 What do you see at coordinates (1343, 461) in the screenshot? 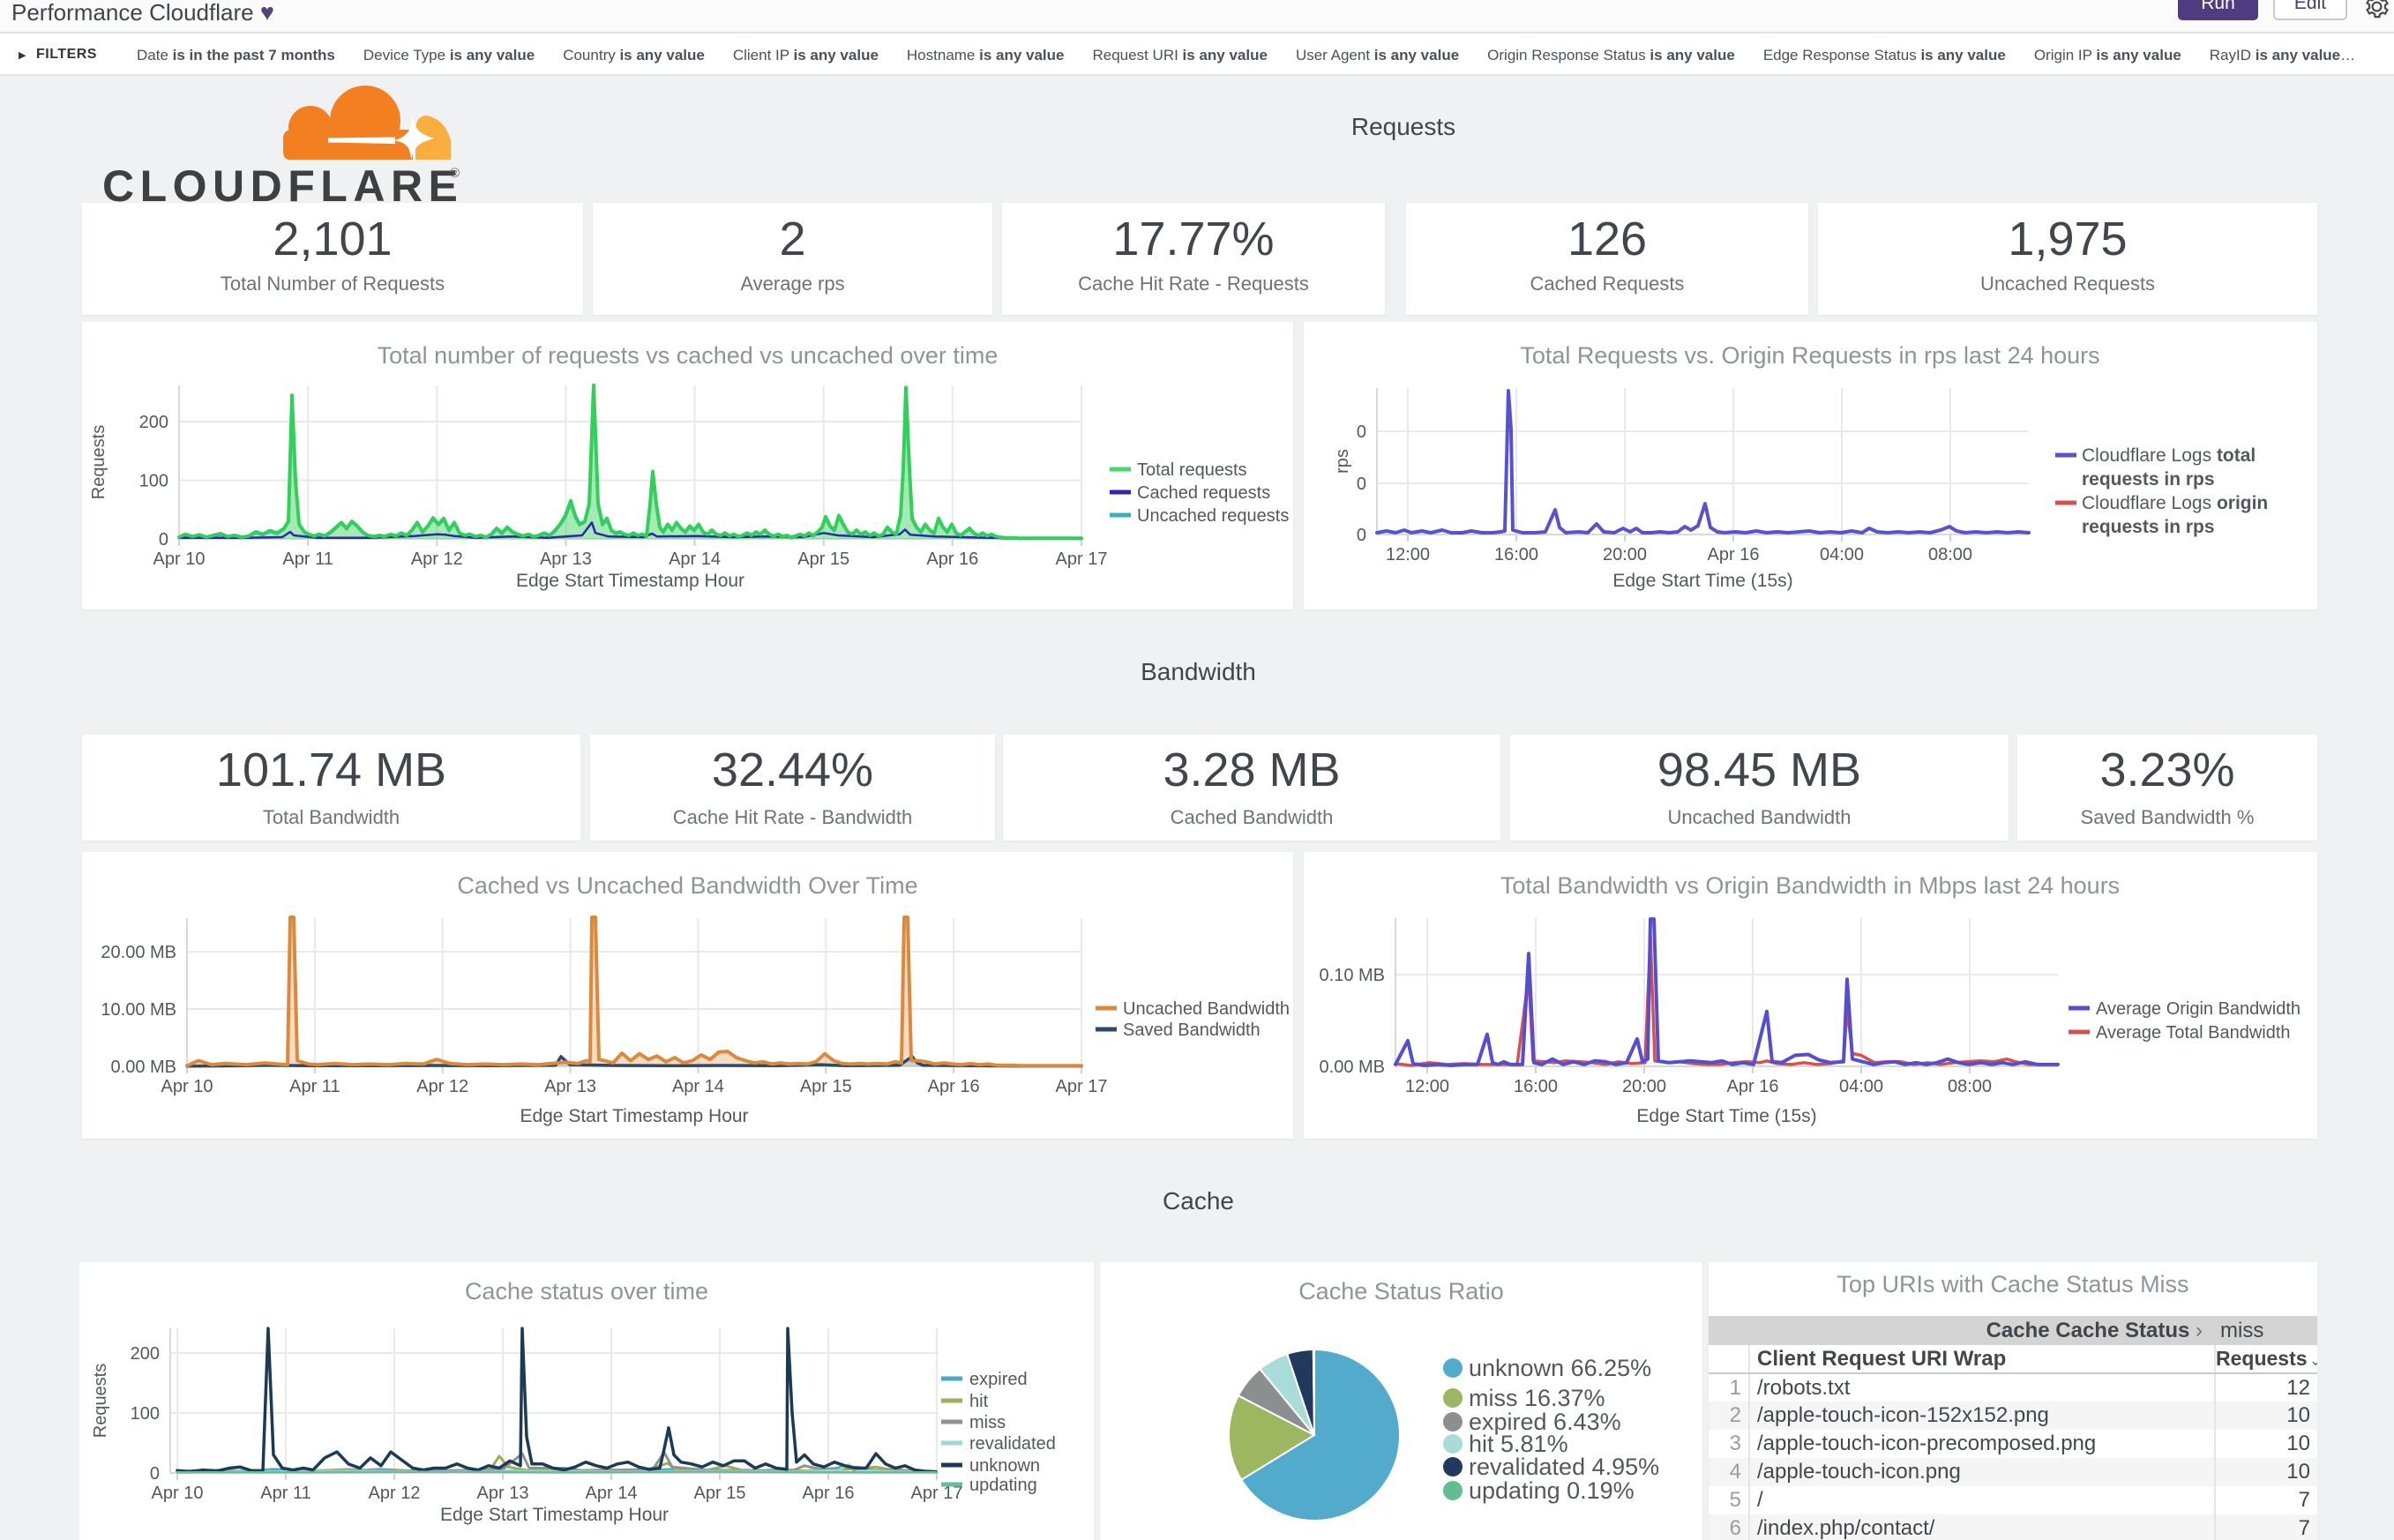
I see `svg-text: rps` at bounding box center [1343, 461].